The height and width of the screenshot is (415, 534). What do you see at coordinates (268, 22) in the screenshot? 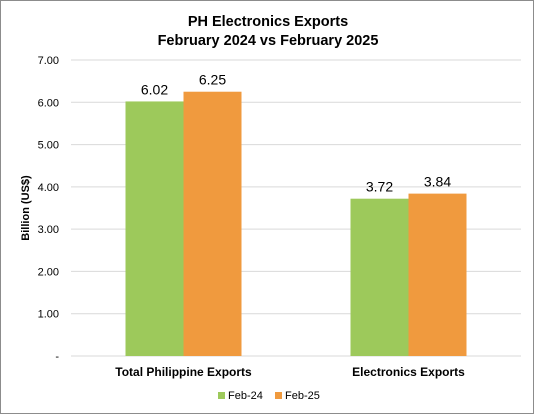
I see `chart-title-line-1: PH Electronics Exports` at bounding box center [268, 22].